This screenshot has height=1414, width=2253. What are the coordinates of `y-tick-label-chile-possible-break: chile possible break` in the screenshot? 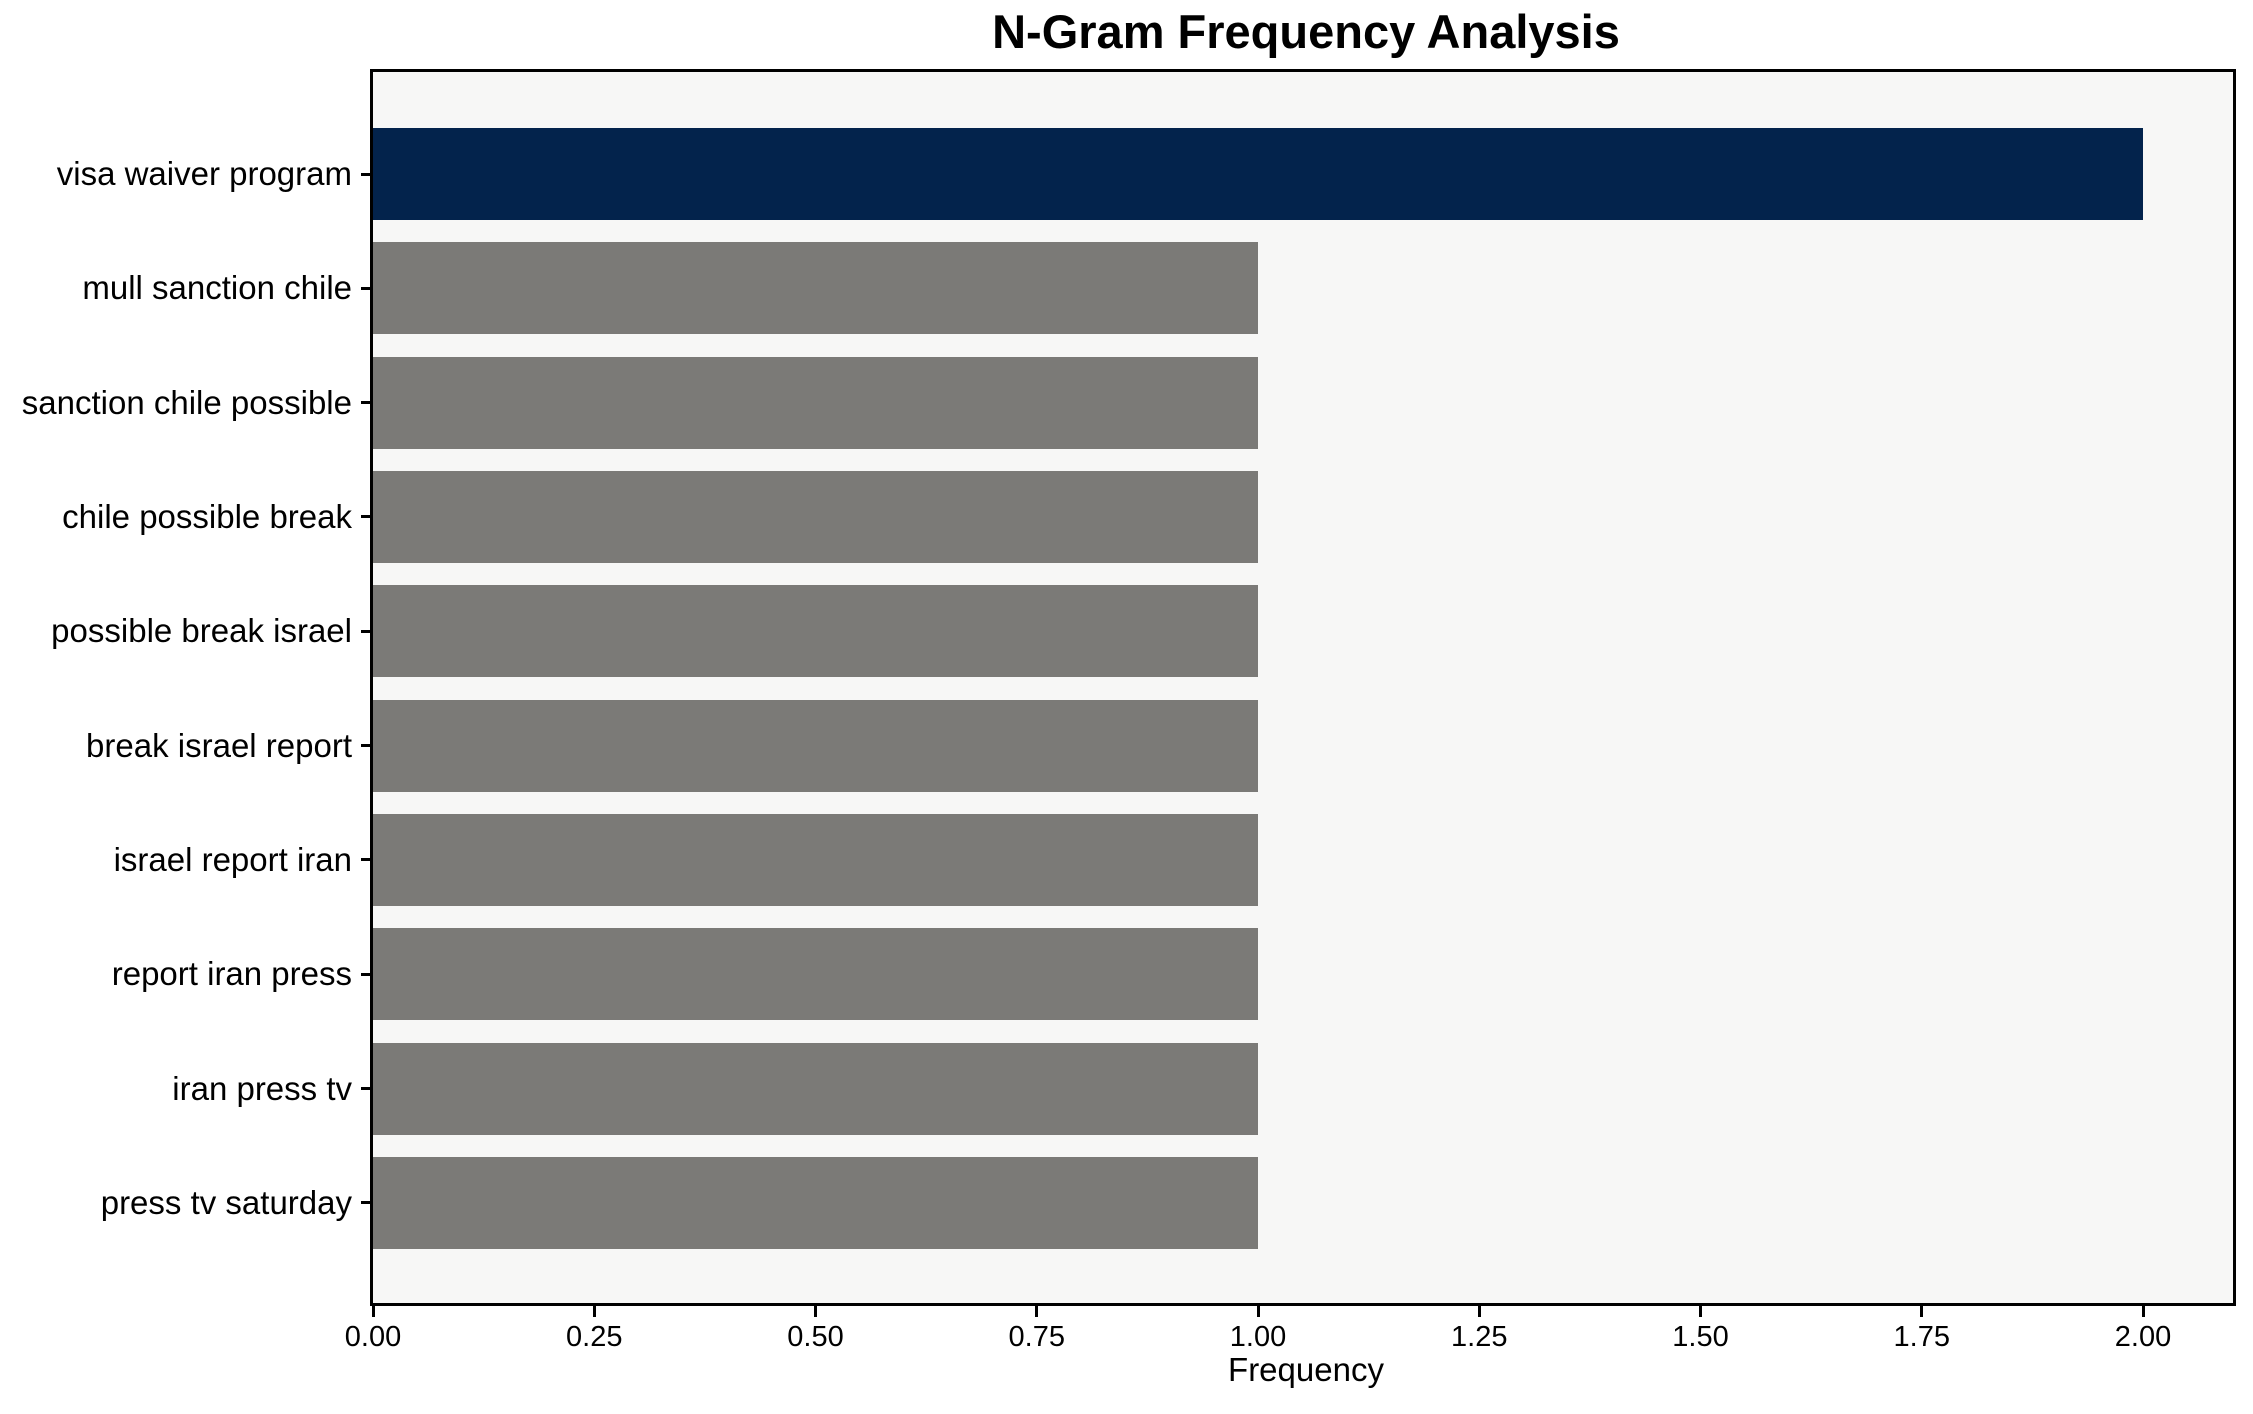 It's located at (207, 516).